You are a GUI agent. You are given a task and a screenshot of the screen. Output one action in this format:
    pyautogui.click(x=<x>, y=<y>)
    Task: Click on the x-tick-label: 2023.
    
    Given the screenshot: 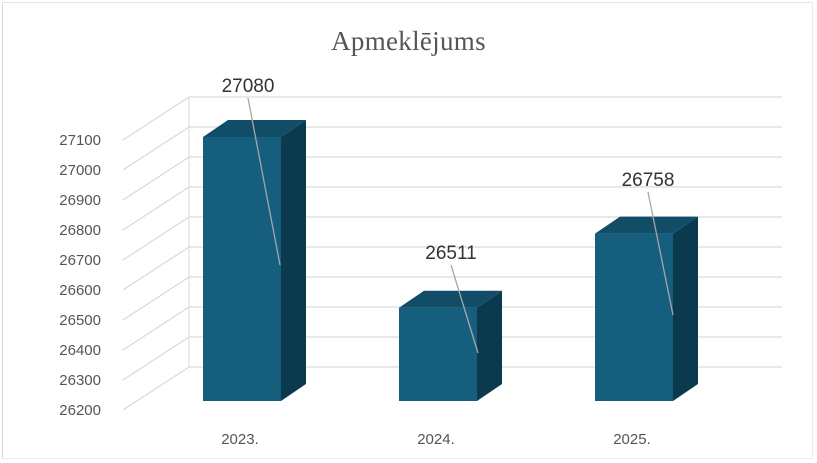 What is the action you would take?
    pyautogui.click(x=240, y=439)
    